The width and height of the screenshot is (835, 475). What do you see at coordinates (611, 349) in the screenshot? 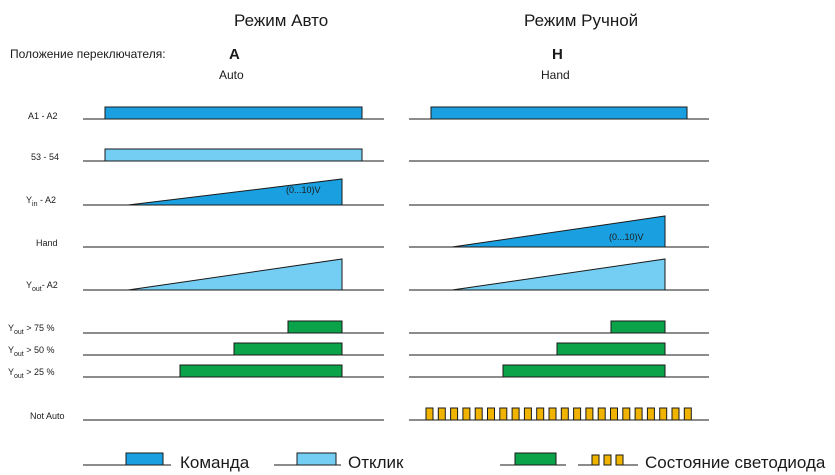
I see `pulse-yout50-hand` at bounding box center [611, 349].